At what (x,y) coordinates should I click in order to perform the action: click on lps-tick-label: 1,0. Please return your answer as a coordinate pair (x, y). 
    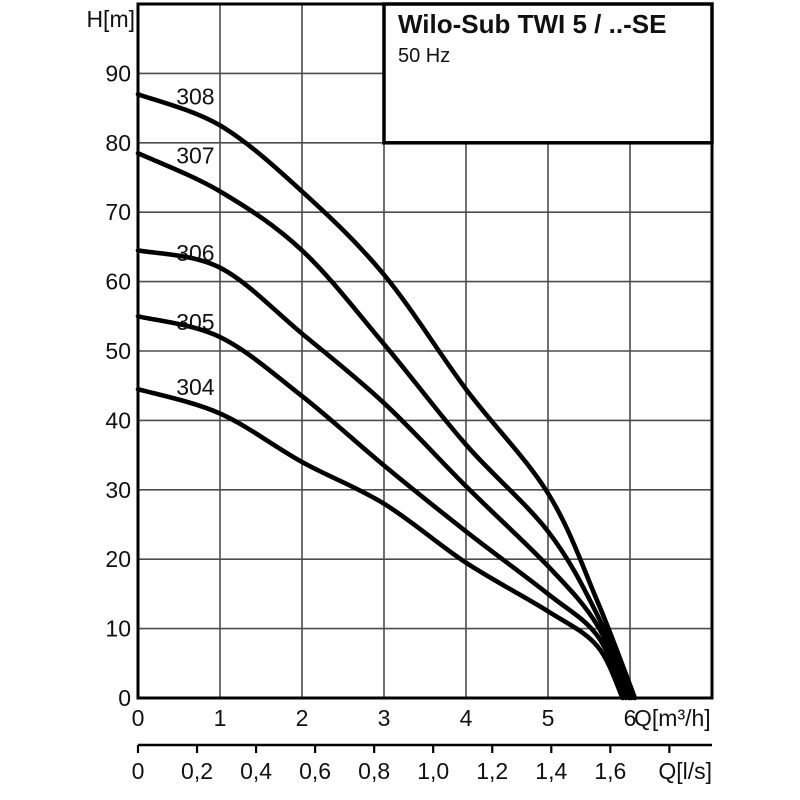
    Looking at the image, I should click on (433, 771).